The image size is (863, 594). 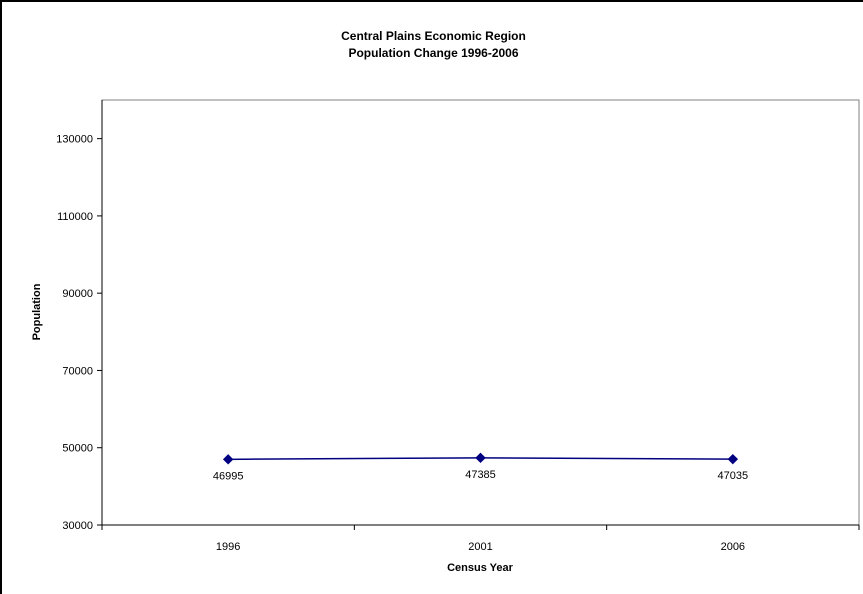 I want to click on x-tick-label: 2001, so click(x=480, y=547).